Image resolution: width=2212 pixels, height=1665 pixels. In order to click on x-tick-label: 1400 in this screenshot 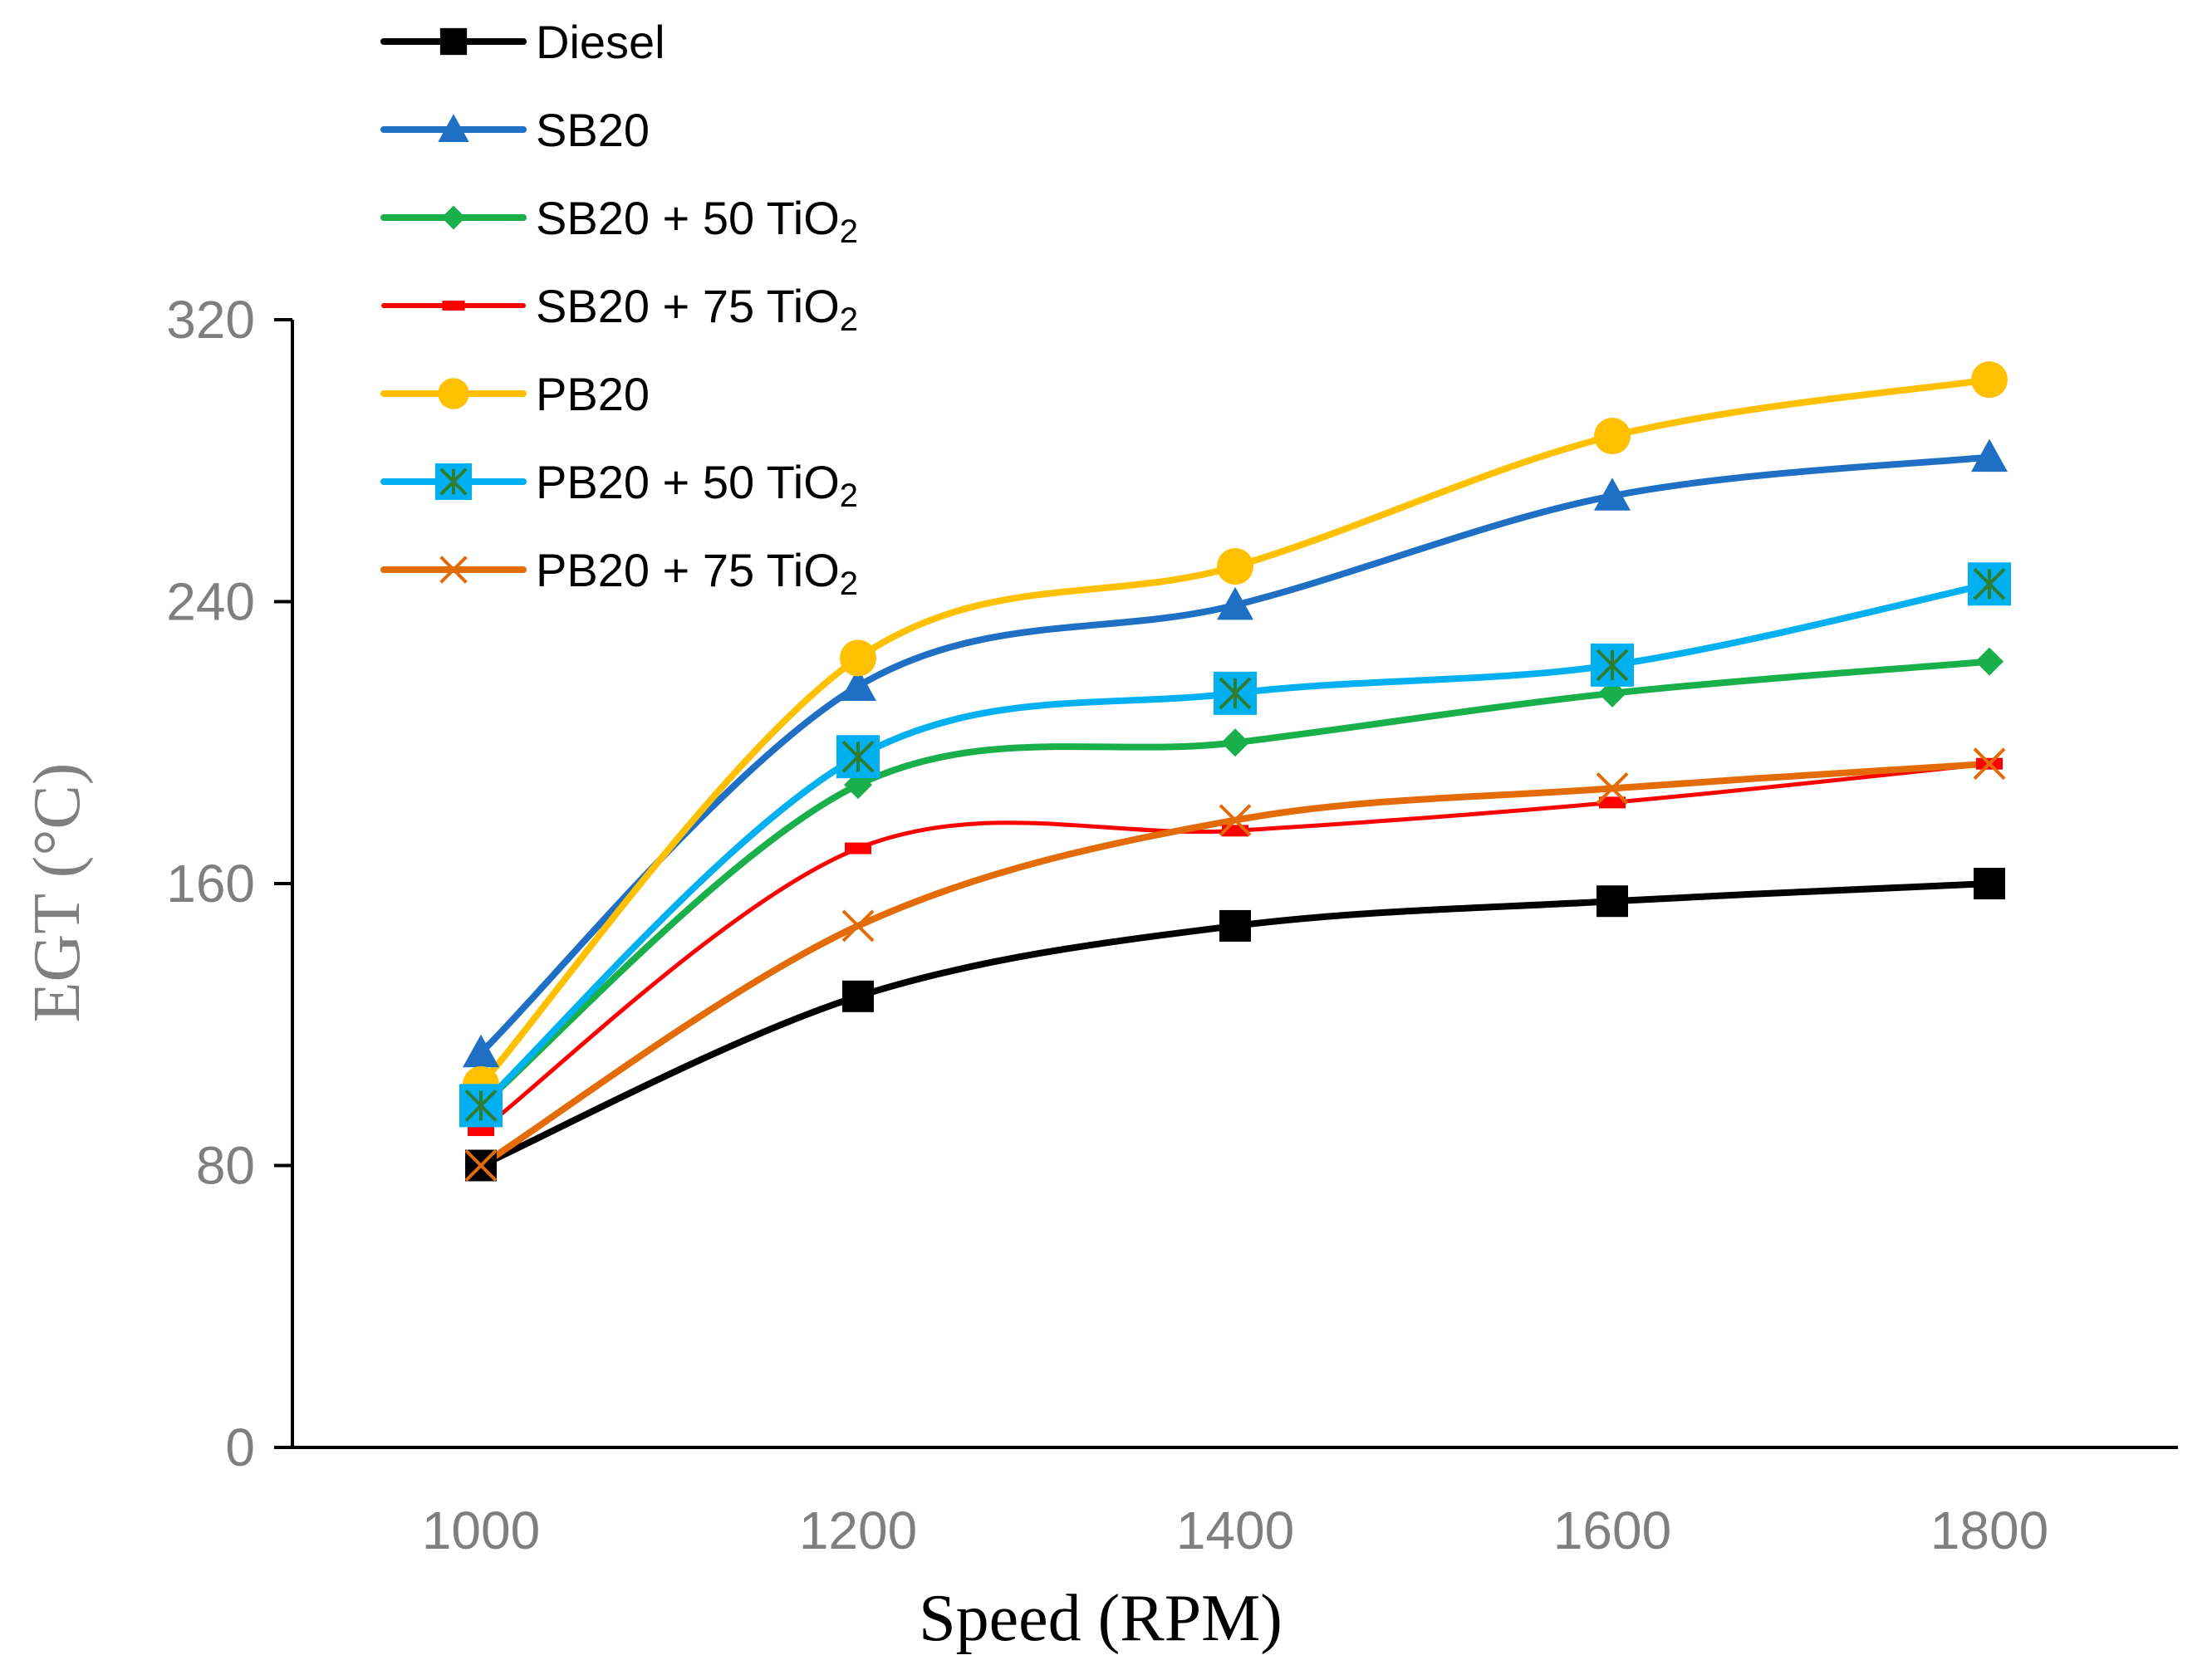, I will do `click(1235, 1531)`.